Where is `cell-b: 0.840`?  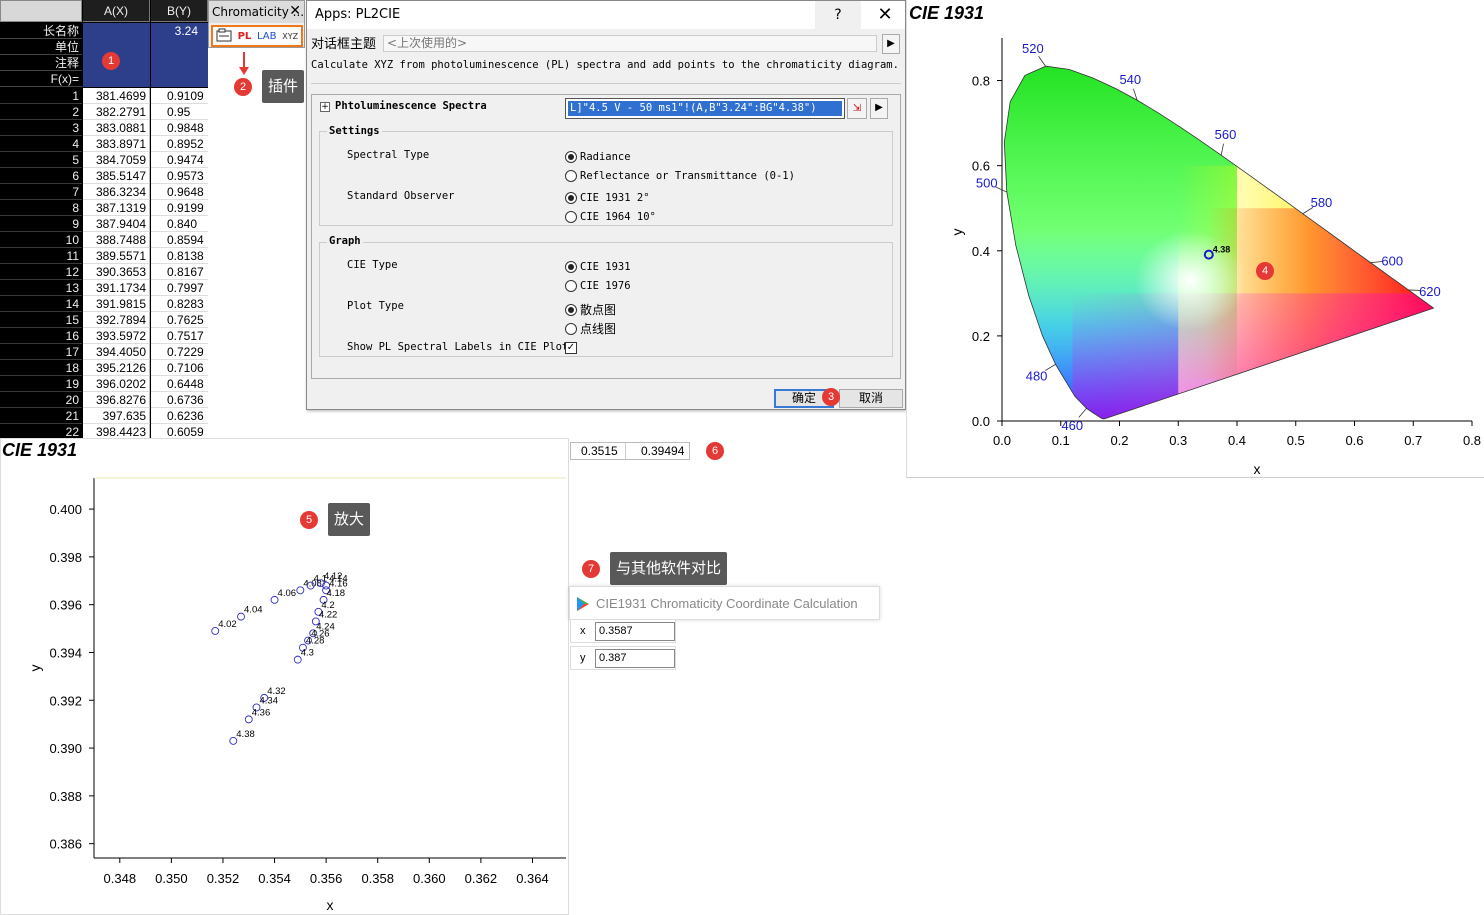
cell-b: 0.840 is located at coordinates (179, 224).